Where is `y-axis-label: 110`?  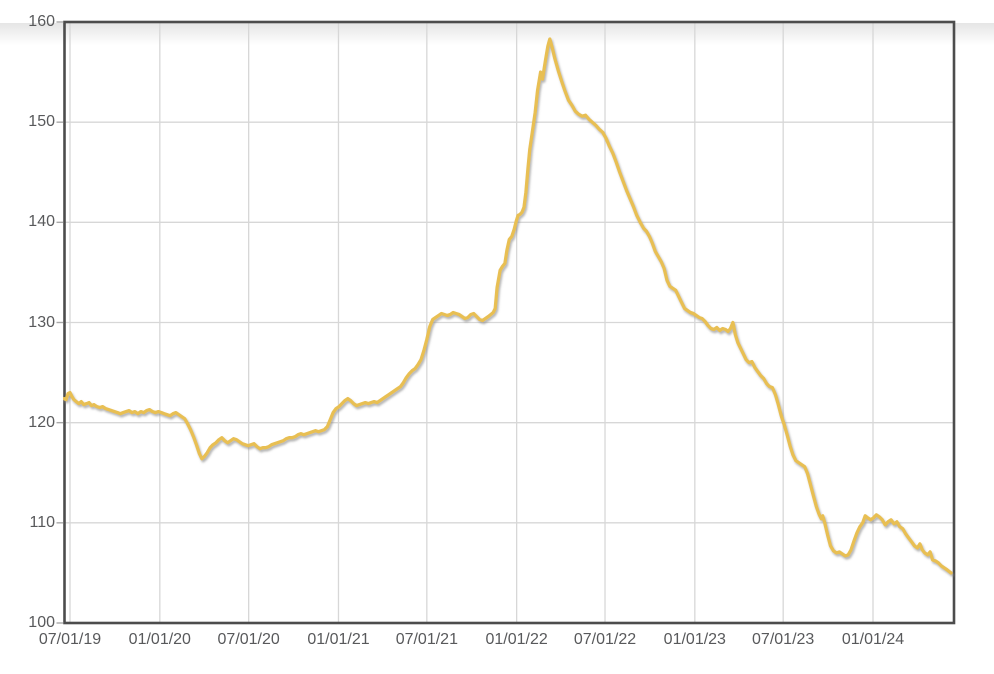 y-axis-label: 110 is located at coordinates (42, 522).